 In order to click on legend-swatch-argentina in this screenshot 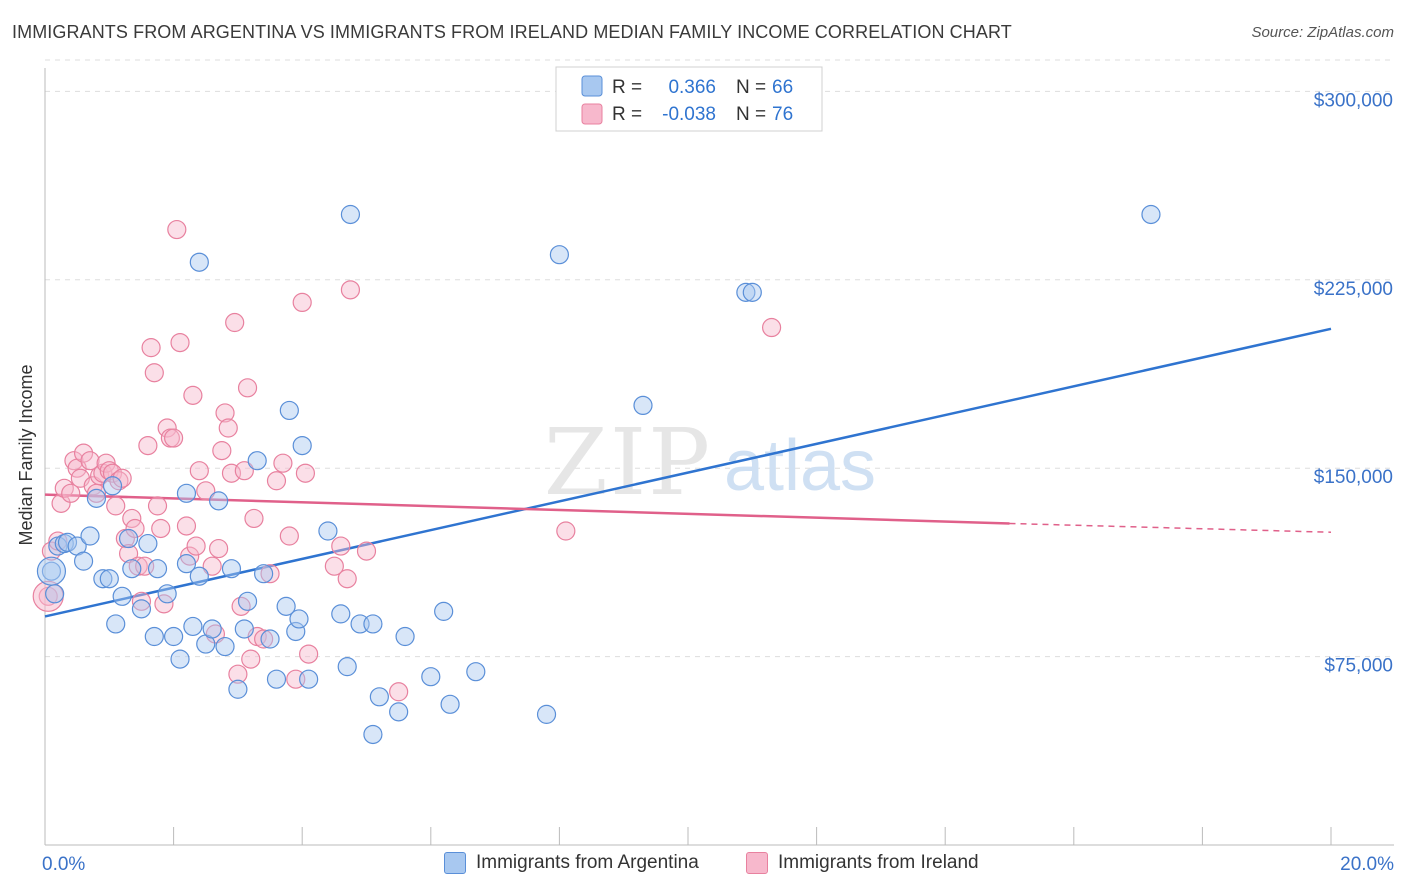, I will do `click(592, 86)`.